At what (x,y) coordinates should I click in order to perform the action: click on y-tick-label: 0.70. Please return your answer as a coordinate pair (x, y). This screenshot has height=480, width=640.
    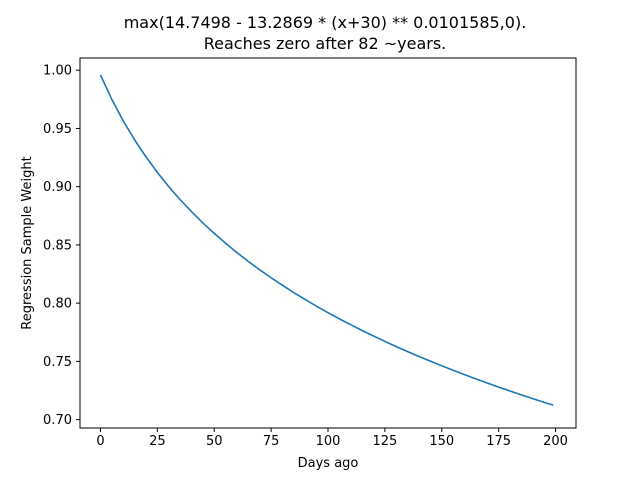
    Looking at the image, I should click on (57, 420).